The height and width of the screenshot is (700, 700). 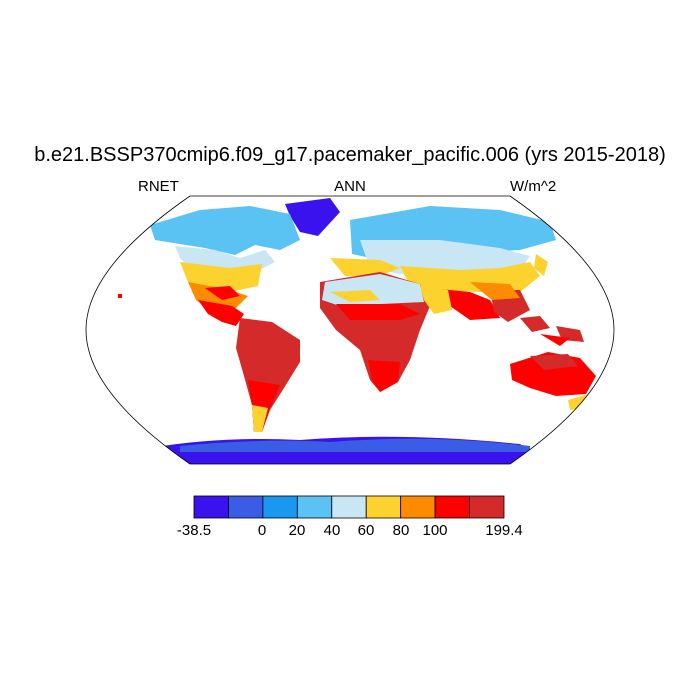 I want to click on eurasia, so click(x=443, y=264).